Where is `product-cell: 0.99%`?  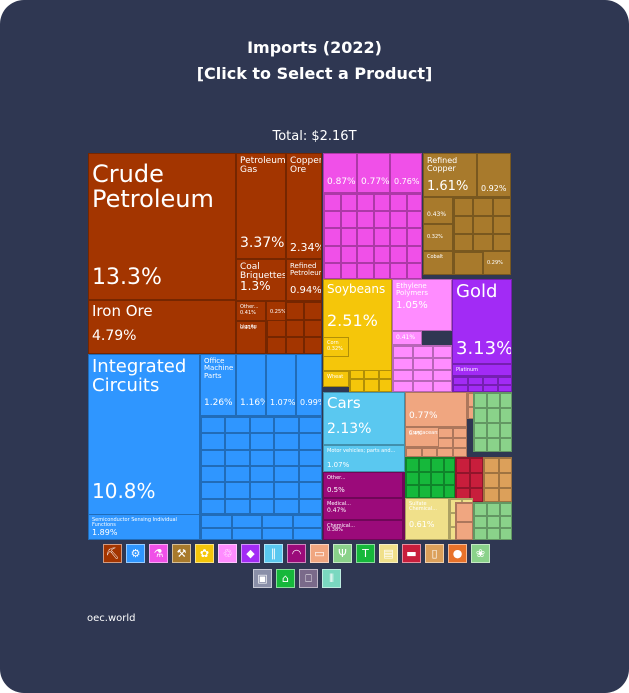 product-cell: 0.99% is located at coordinates (309, 385).